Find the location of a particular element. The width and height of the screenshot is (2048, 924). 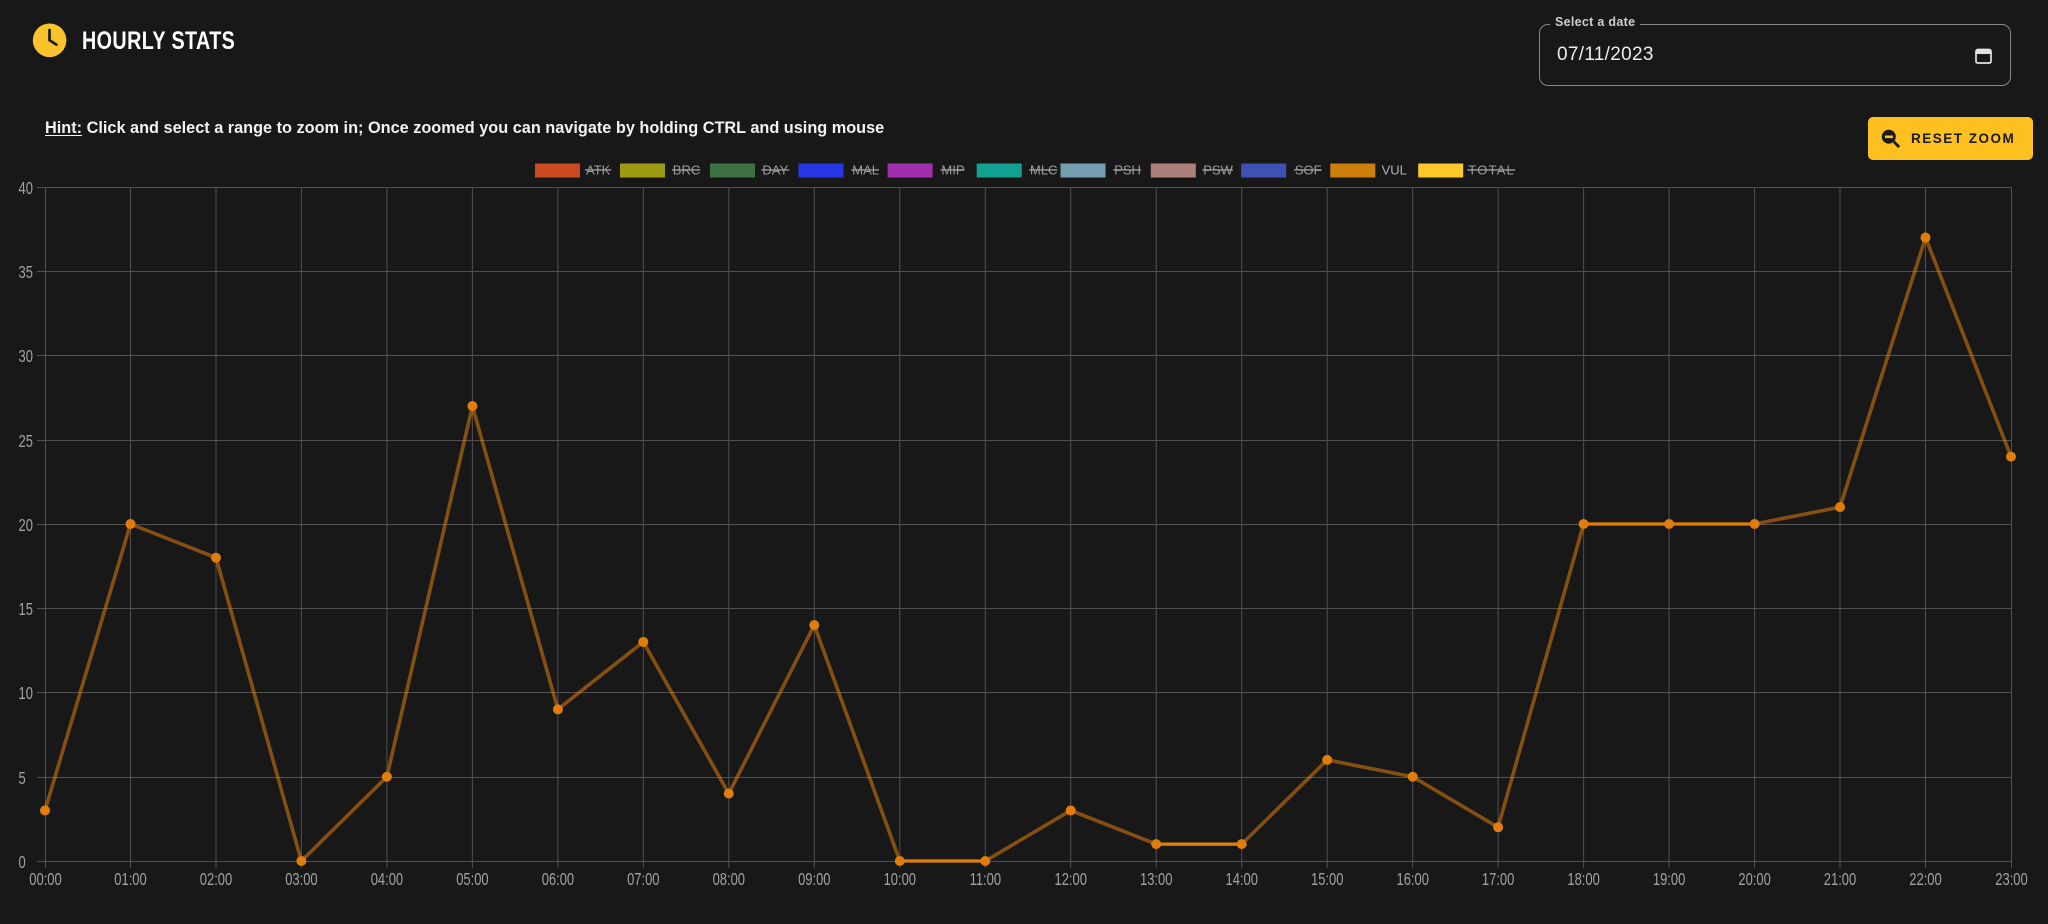

svg-text: 22:00 is located at coordinates (1925, 880).